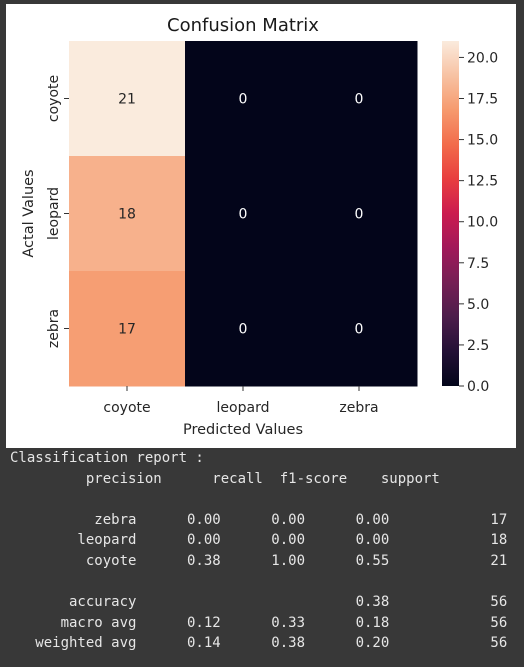 The height and width of the screenshot is (667, 524). What do you see at coordinates (259, 519) in the screenshot?
I see `report-row: zebra 0.00 0.00 0.00 17` at bounding box center [259, 519].